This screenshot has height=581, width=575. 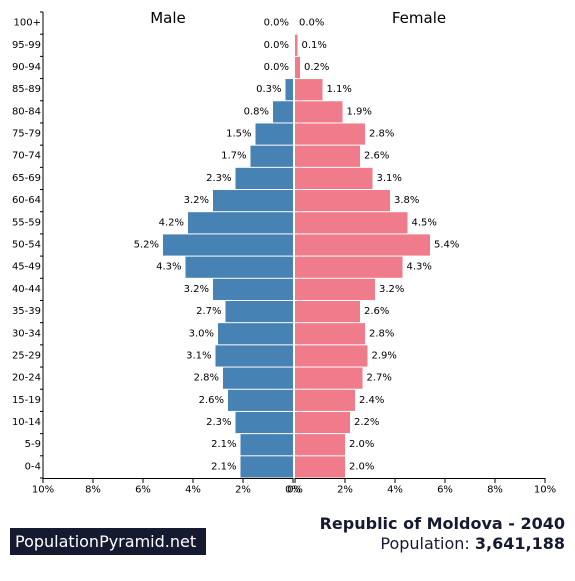 I want to click on age-group-label: 20-24, so click(x=26, y=378).